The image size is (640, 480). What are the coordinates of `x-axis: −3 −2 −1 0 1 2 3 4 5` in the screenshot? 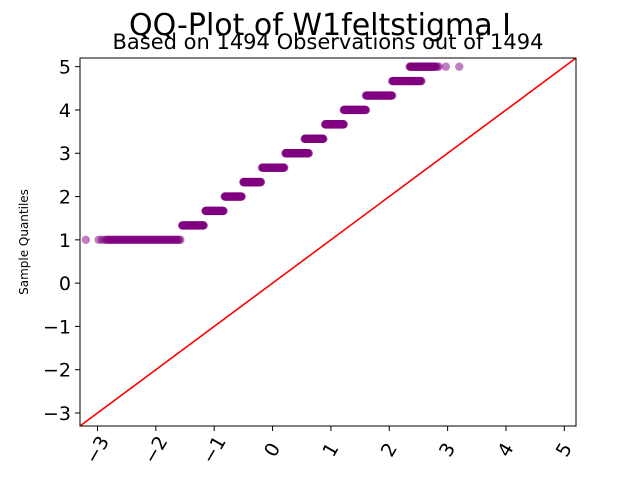 It's located at (329, 447).